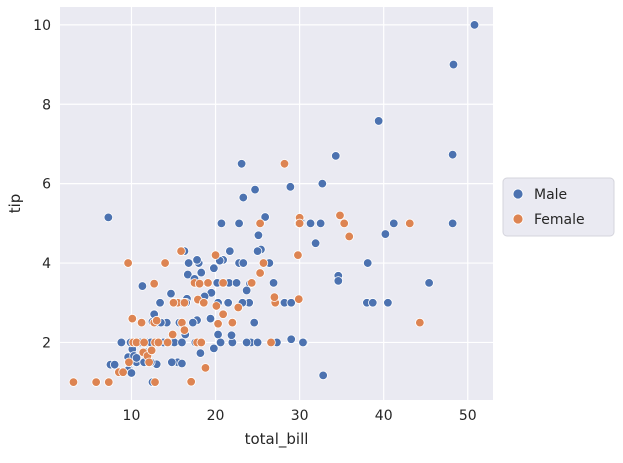  Describe the element at coordinates (15, 204) in the screenshot. I see `y-axis-label: tip` at that location.